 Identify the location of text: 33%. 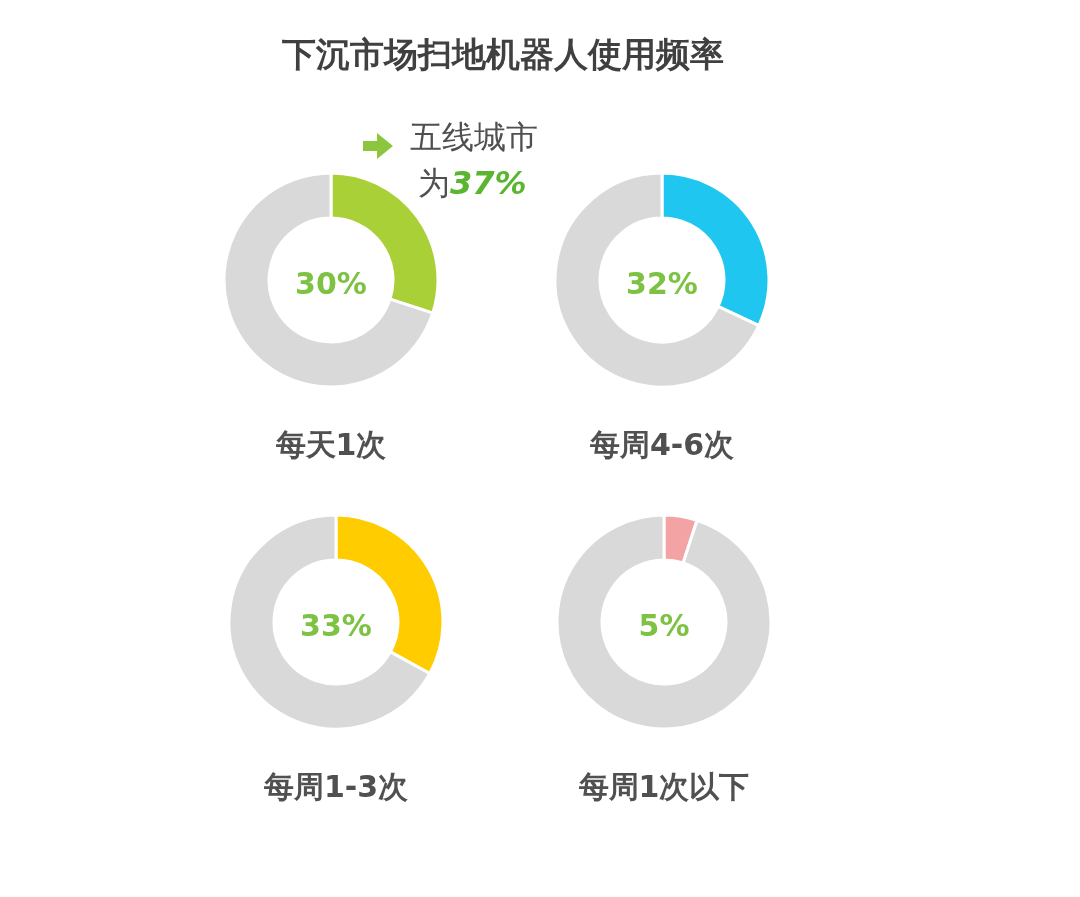
(336, 625).